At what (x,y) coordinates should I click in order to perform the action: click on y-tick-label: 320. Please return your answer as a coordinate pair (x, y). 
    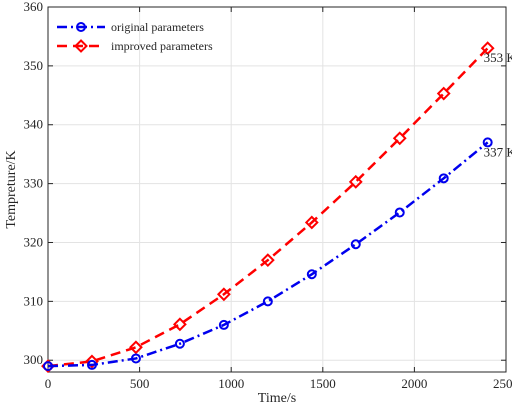
    Looking at the image, I should click on (34, 241).